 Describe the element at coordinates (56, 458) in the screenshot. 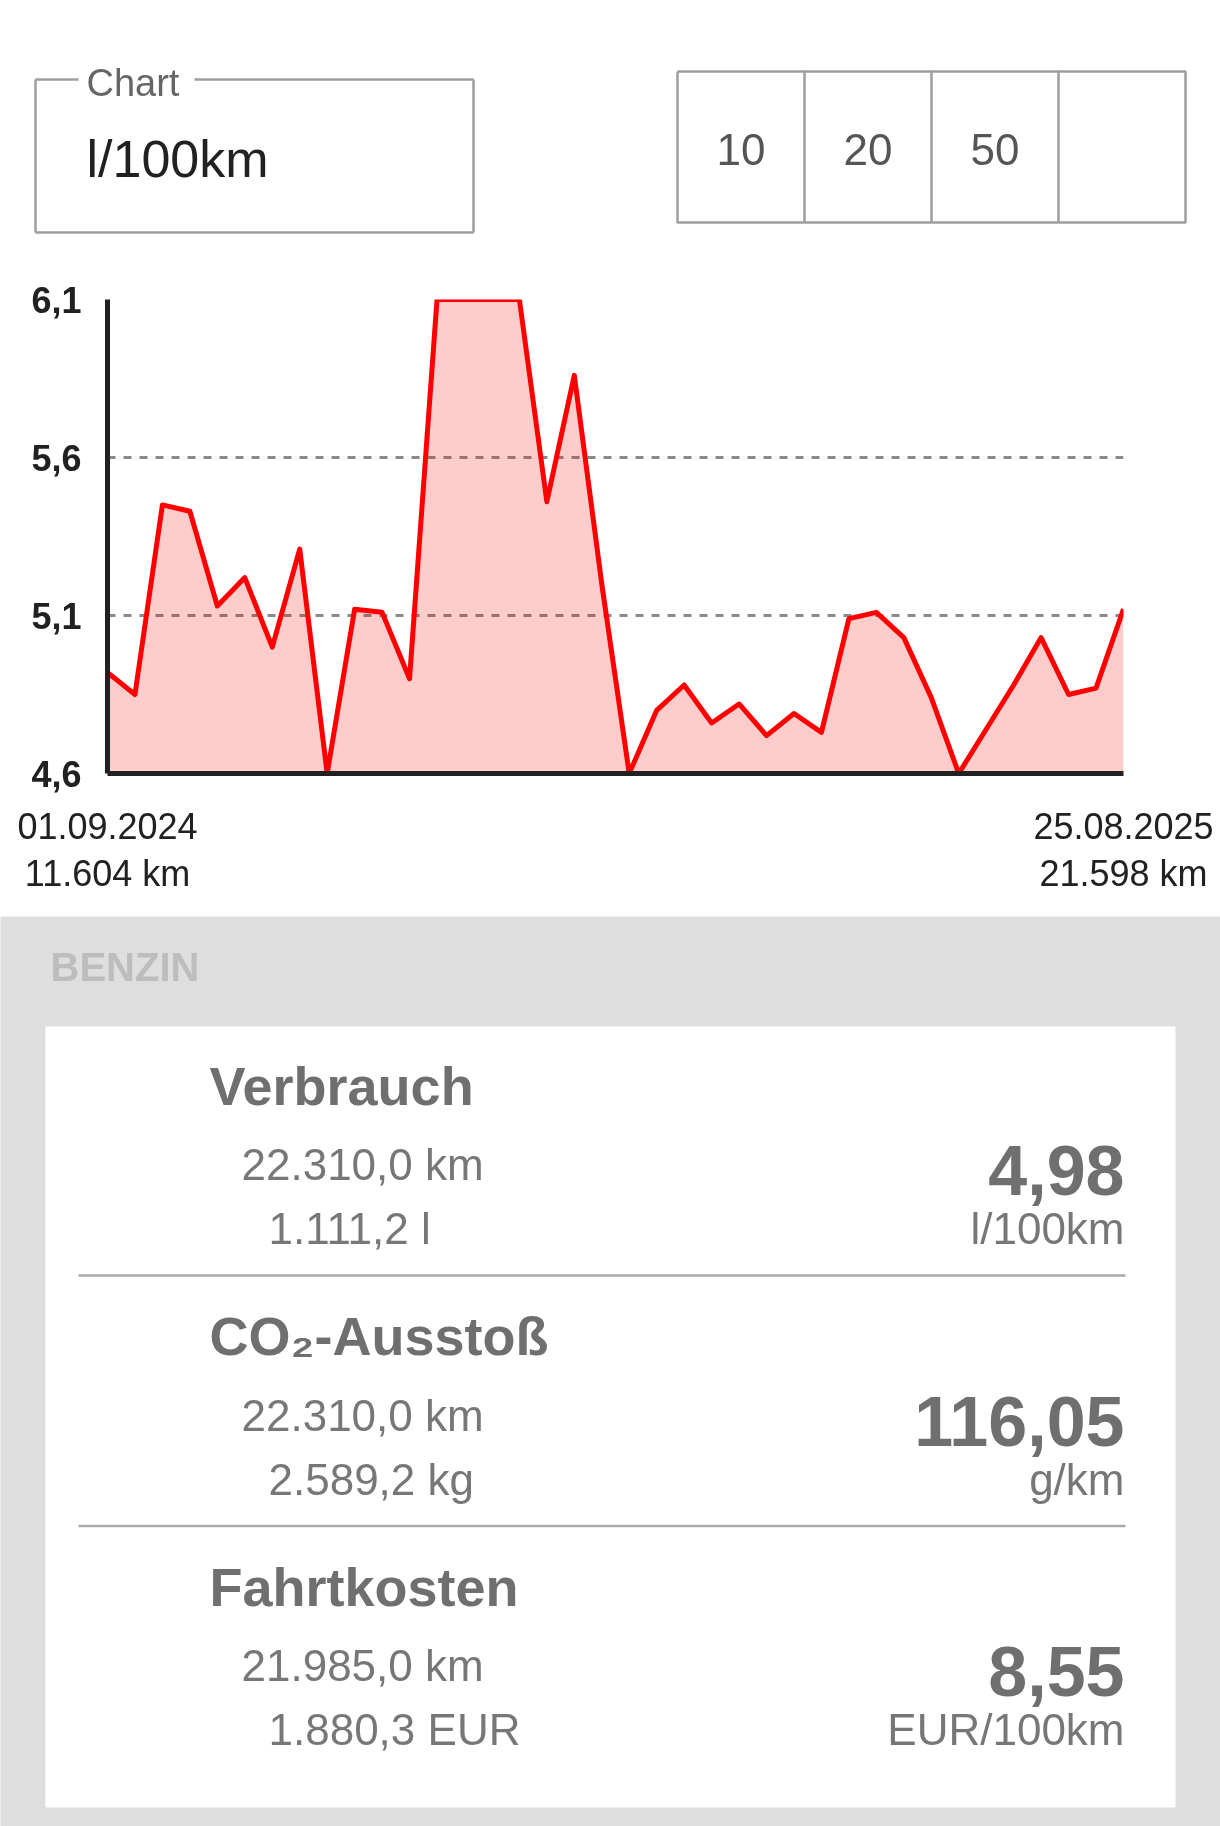

I see `y-tick-label: 5,6` at that location.